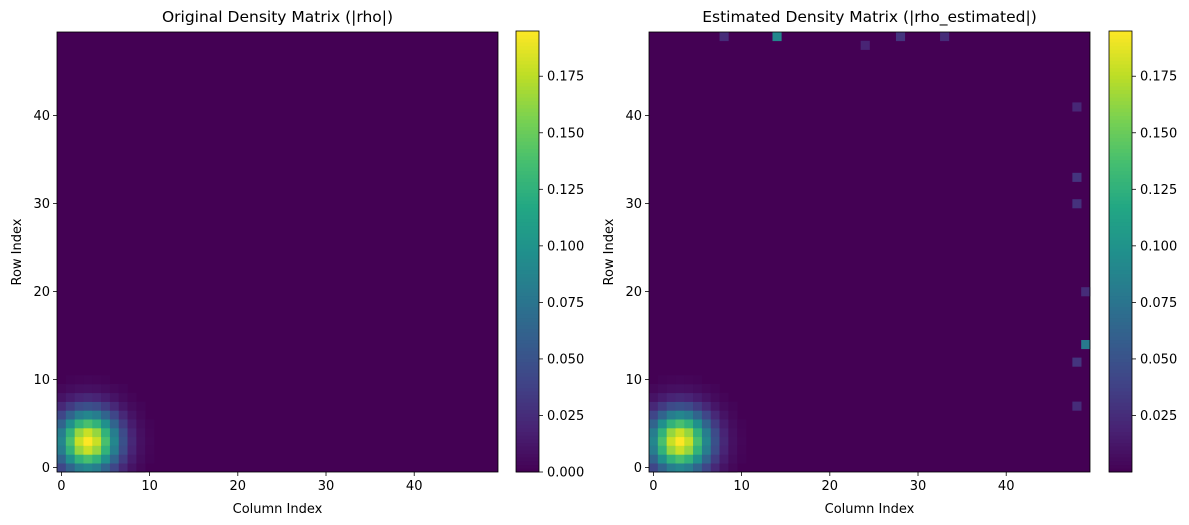 This screenshot has height=525, width=1189. Describe the element at coordinates (1006, 486) in the screenshot. I see `x-tick-label: 40` at that location.